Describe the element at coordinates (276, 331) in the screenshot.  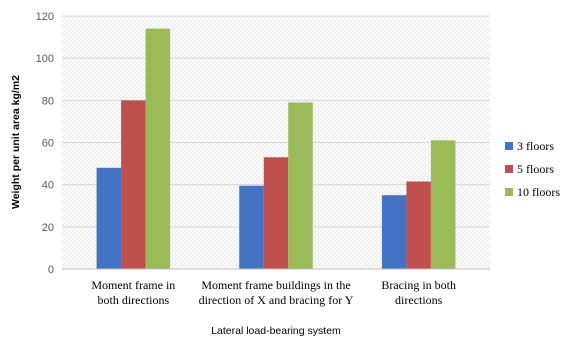
I see `x-axis-title: Lateral load-bearing system` at that location.